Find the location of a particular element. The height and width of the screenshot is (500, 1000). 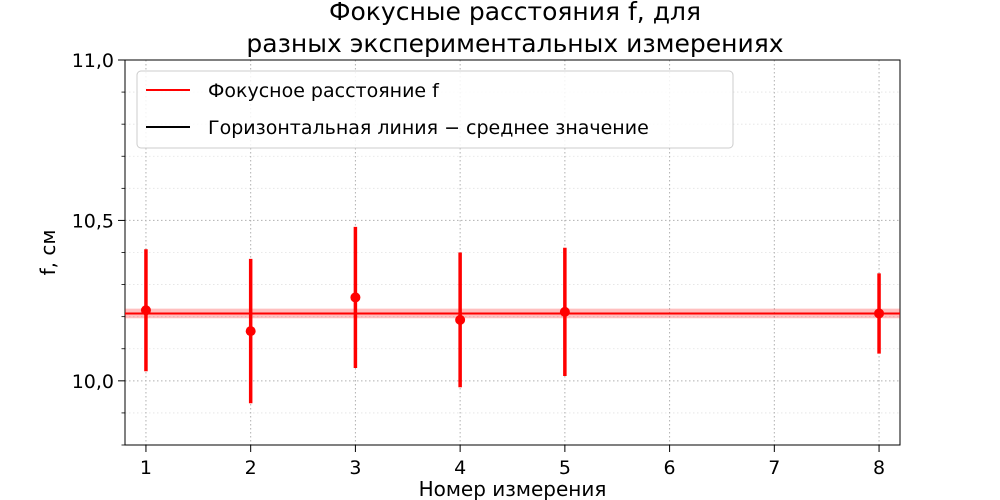

x-tick-label: 1 is located at coordinates (146, 468).